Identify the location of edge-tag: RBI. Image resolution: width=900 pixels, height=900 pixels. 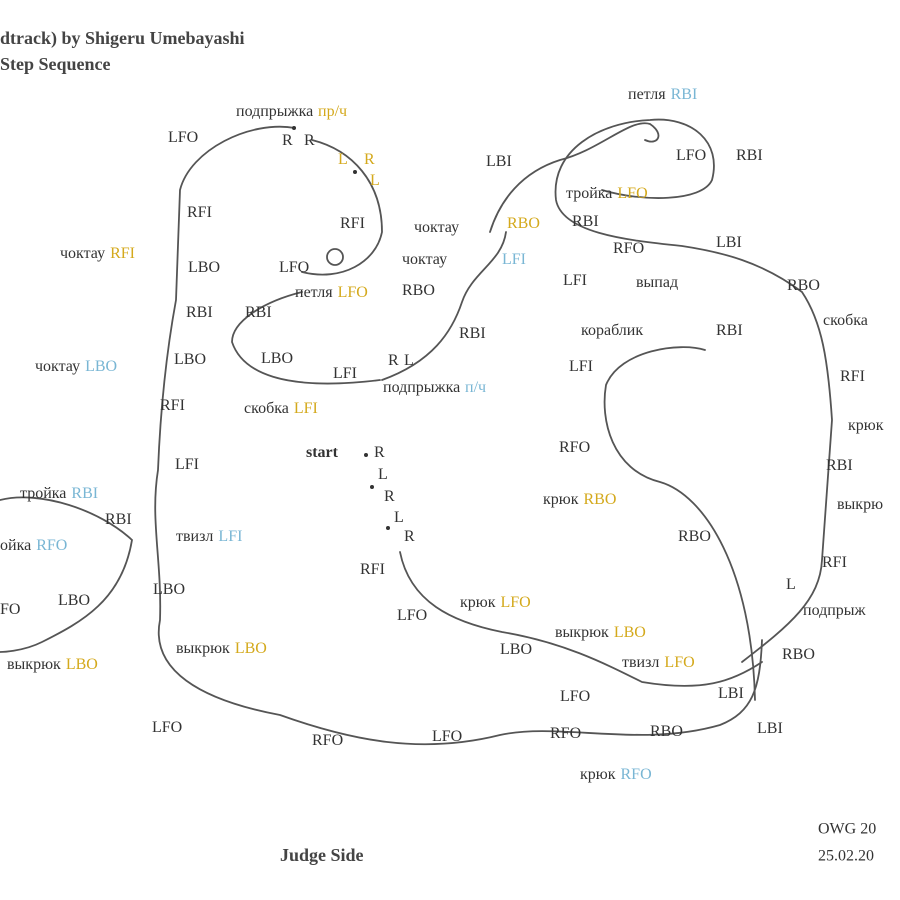
(684, 94).